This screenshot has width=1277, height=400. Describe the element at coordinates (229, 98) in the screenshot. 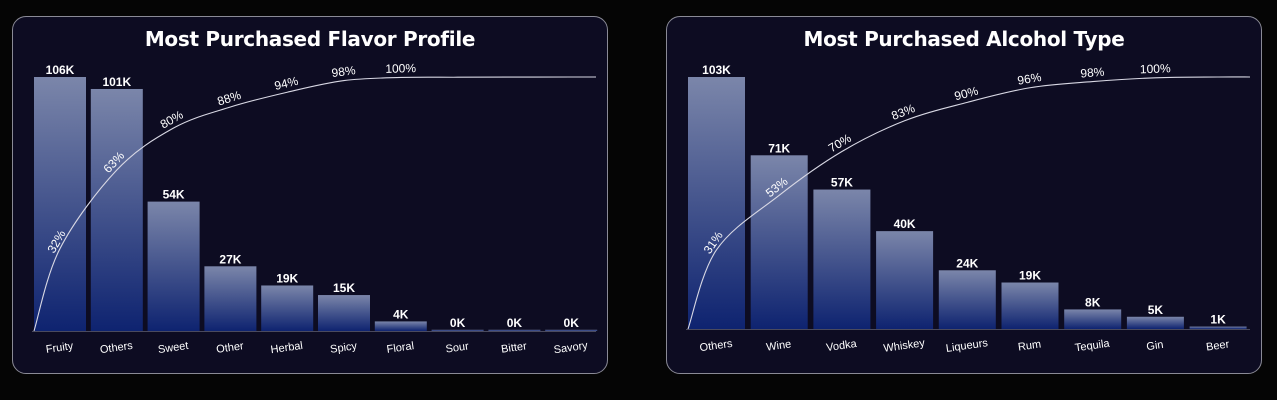

I see `cumulative-percent-label: 88%` at that location.